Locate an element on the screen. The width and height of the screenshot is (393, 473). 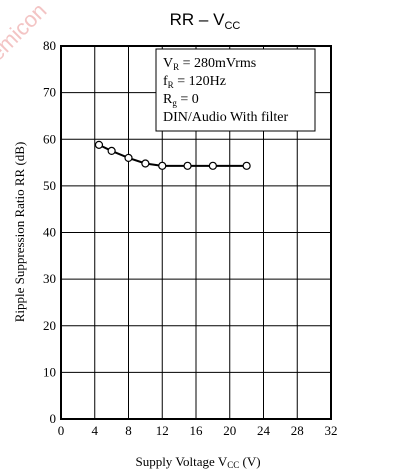
x-tick-label: 20 is located at coordinates (229, 430).